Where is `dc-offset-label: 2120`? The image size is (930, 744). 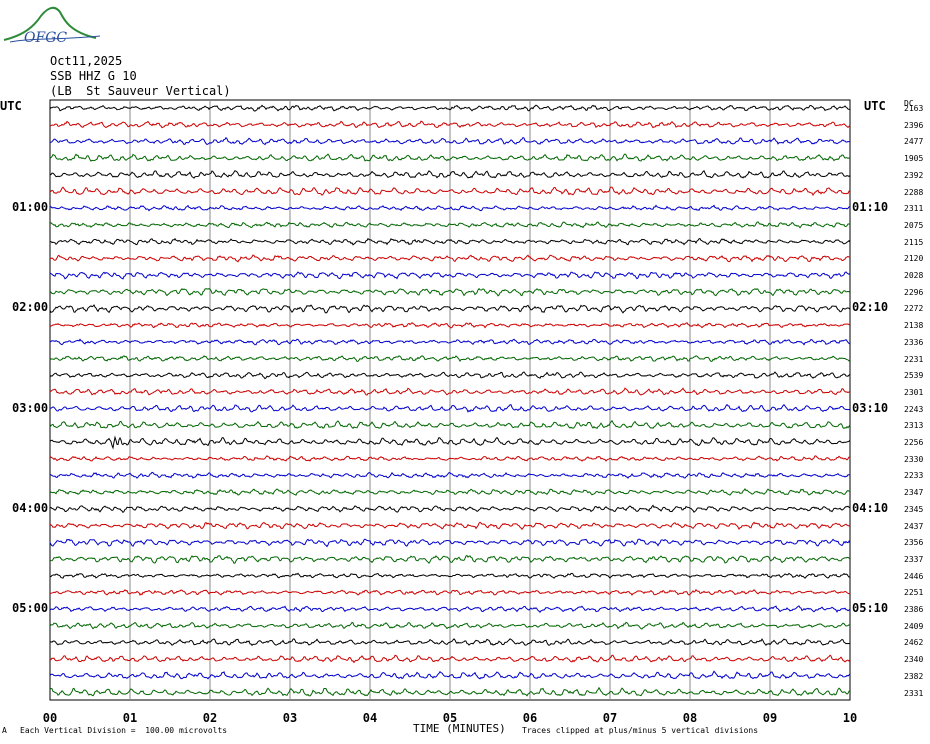 dc-offset-label: 2120 is located at coordinates (914, 259).